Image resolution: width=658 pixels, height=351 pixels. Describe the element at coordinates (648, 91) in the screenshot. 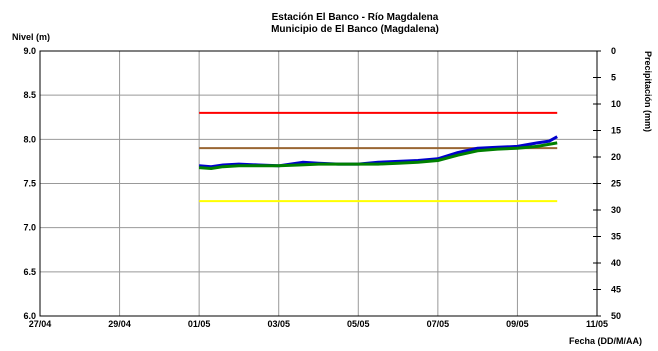

I see `y2-axis-label: Precipitación (mm)` at that location.